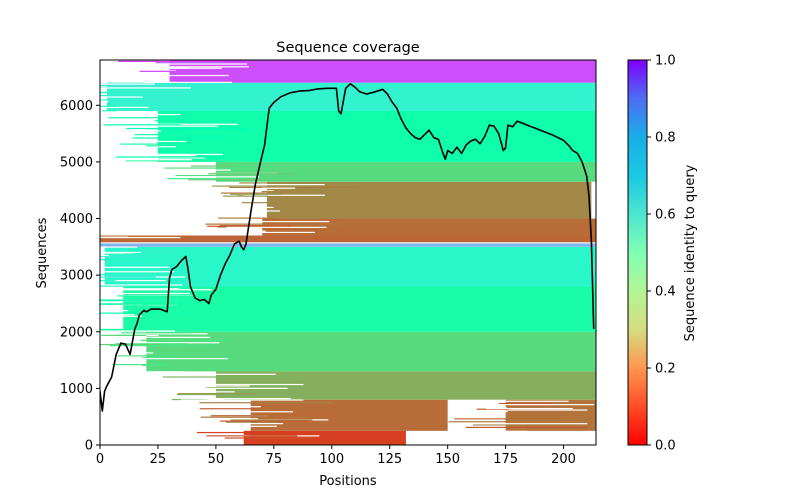 The width and height of the screenshot is (800, 500). Describe the element at coordinates (690, 252) in the screenshot. I see `colorbar-label: Sequence identity to query` at that location.